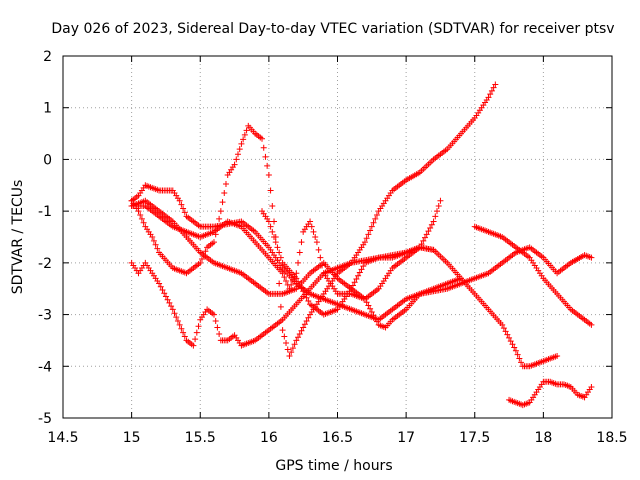 The image size is (640, 480). What do you see at coordinates (45, 419) in the screenshot?
I see `y-tick-label: -5` at bounding box center [45, 419].